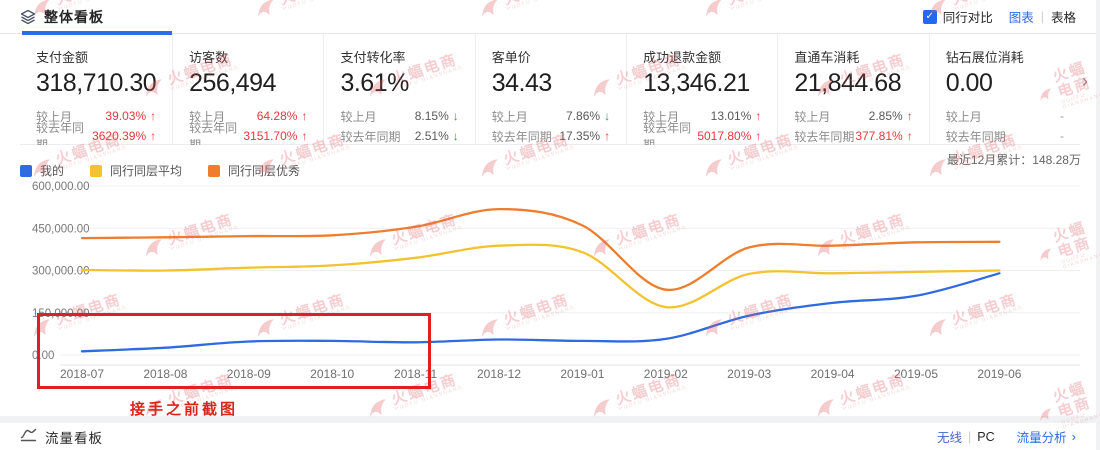 The height and width of the screenshot is (450, 1100). I want to click on metric-card-title: 直通车消耗, so click(827, 57).